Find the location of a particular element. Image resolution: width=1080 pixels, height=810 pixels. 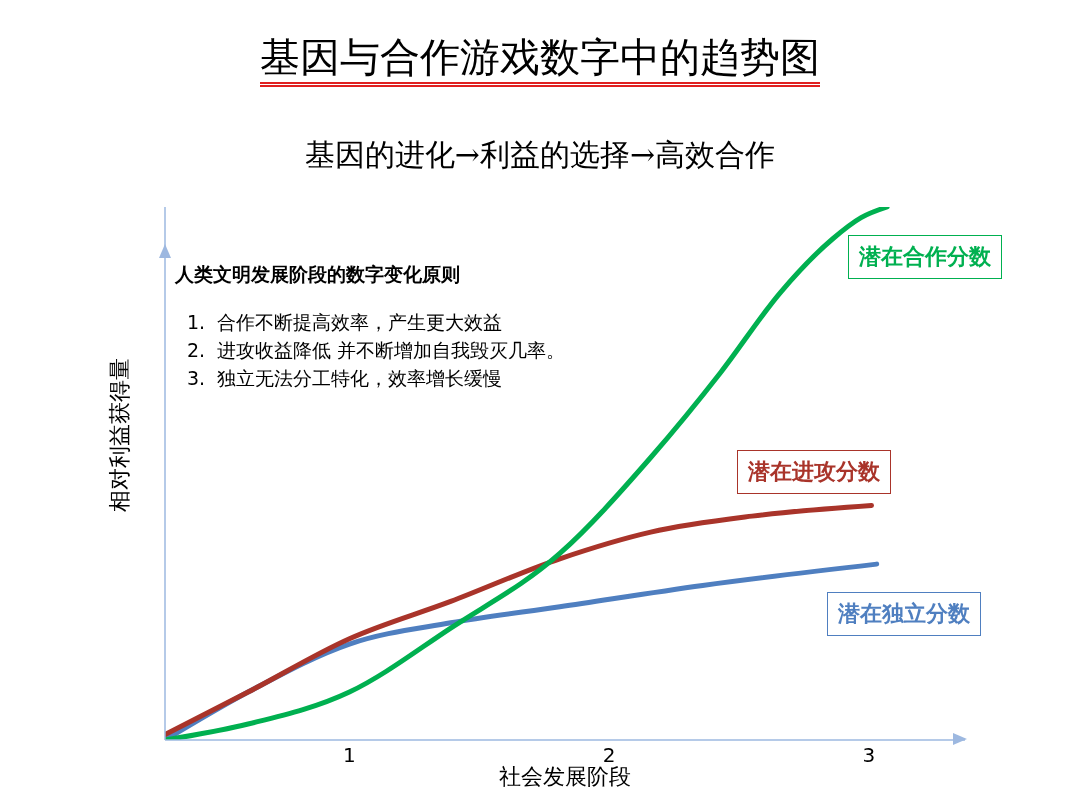

series-label: 潜在进攻分数 is located at coordinates (814, 472).